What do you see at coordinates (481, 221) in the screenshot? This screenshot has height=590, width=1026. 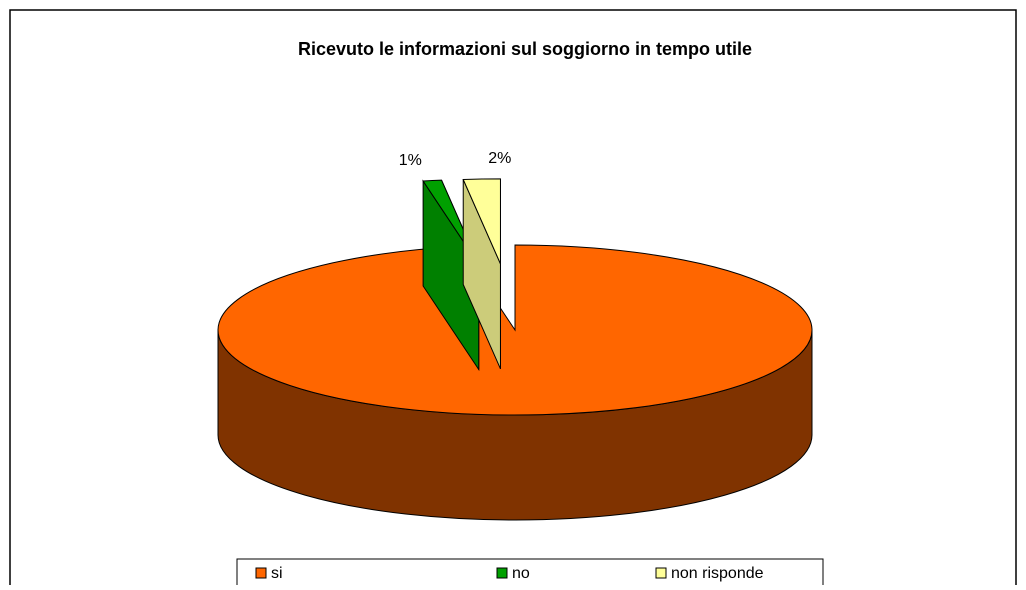 I see `pie-slice` at bounding box center [481, 221].